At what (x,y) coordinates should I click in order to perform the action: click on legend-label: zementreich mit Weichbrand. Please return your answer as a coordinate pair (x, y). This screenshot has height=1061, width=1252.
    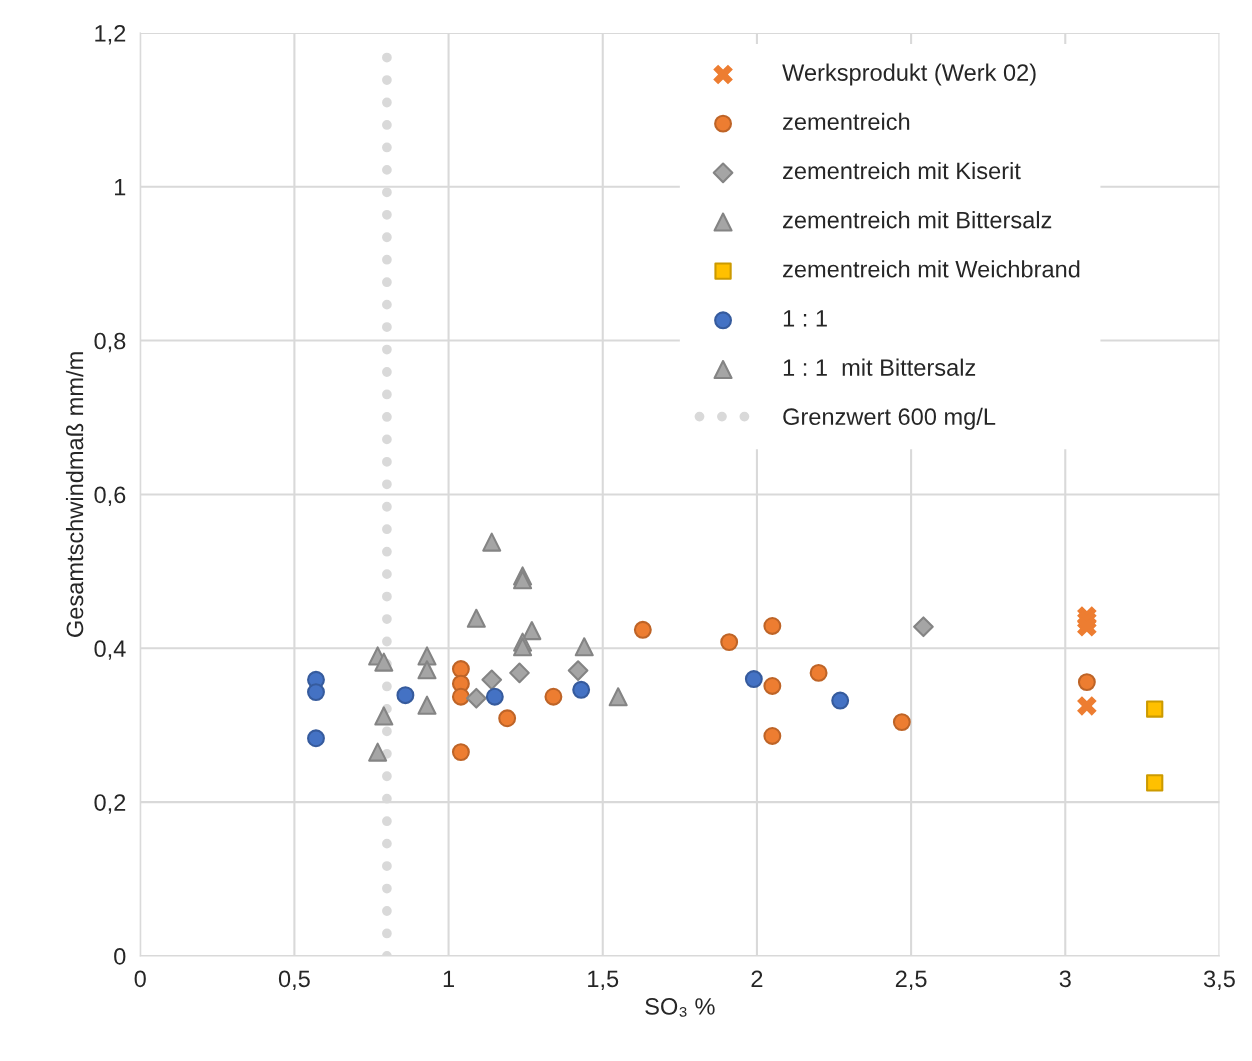
    Looking at the image, I should click on (931, 269).